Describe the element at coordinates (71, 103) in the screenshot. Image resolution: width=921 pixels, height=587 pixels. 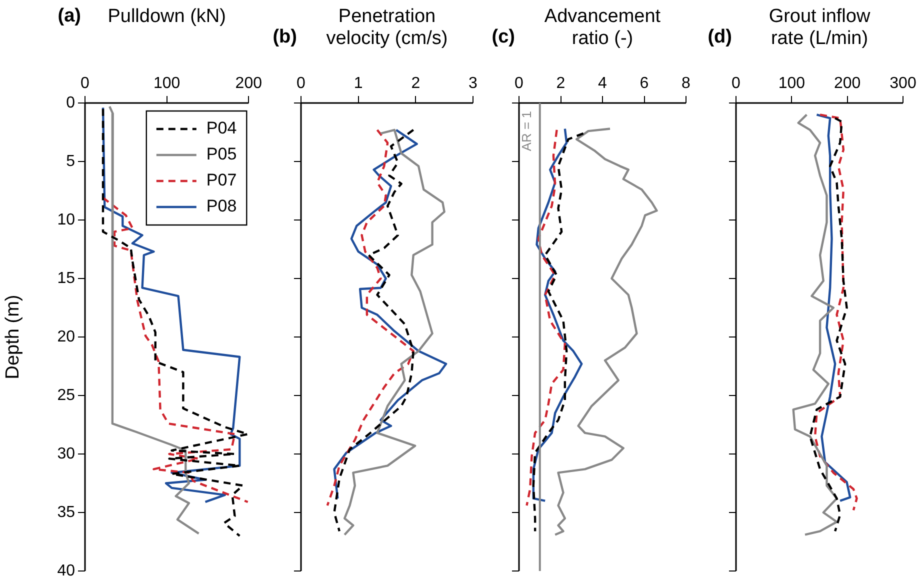
I see `y-tick-label: 0` at that location.